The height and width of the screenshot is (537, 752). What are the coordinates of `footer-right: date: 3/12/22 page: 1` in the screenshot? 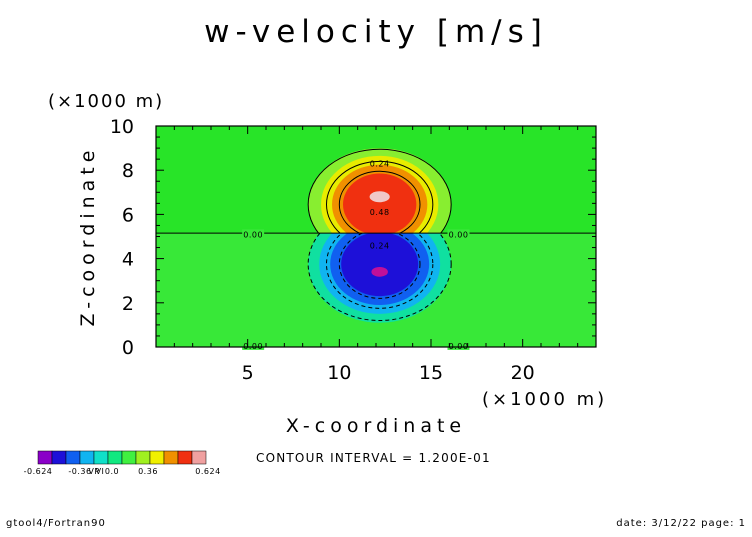 It's located at (681, 523).